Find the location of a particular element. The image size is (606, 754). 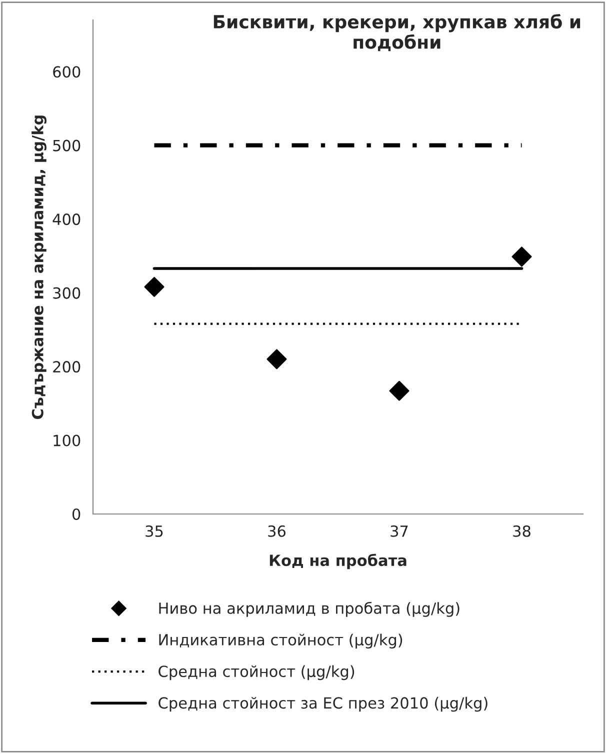

x-tick-label: 37 is located at coordinates (399, 531).